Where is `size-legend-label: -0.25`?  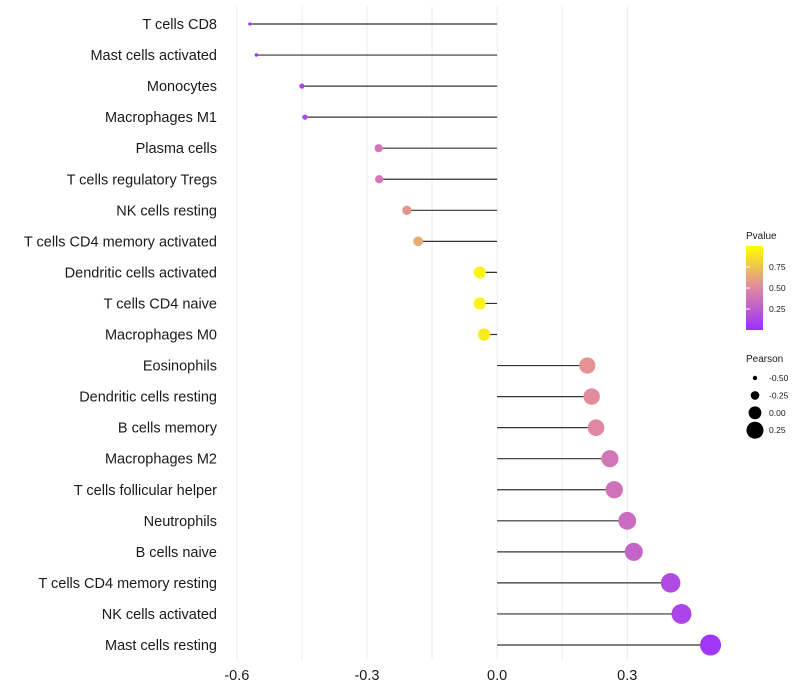
size-legend-label: -0.25 is located at coordinates (779, 395).